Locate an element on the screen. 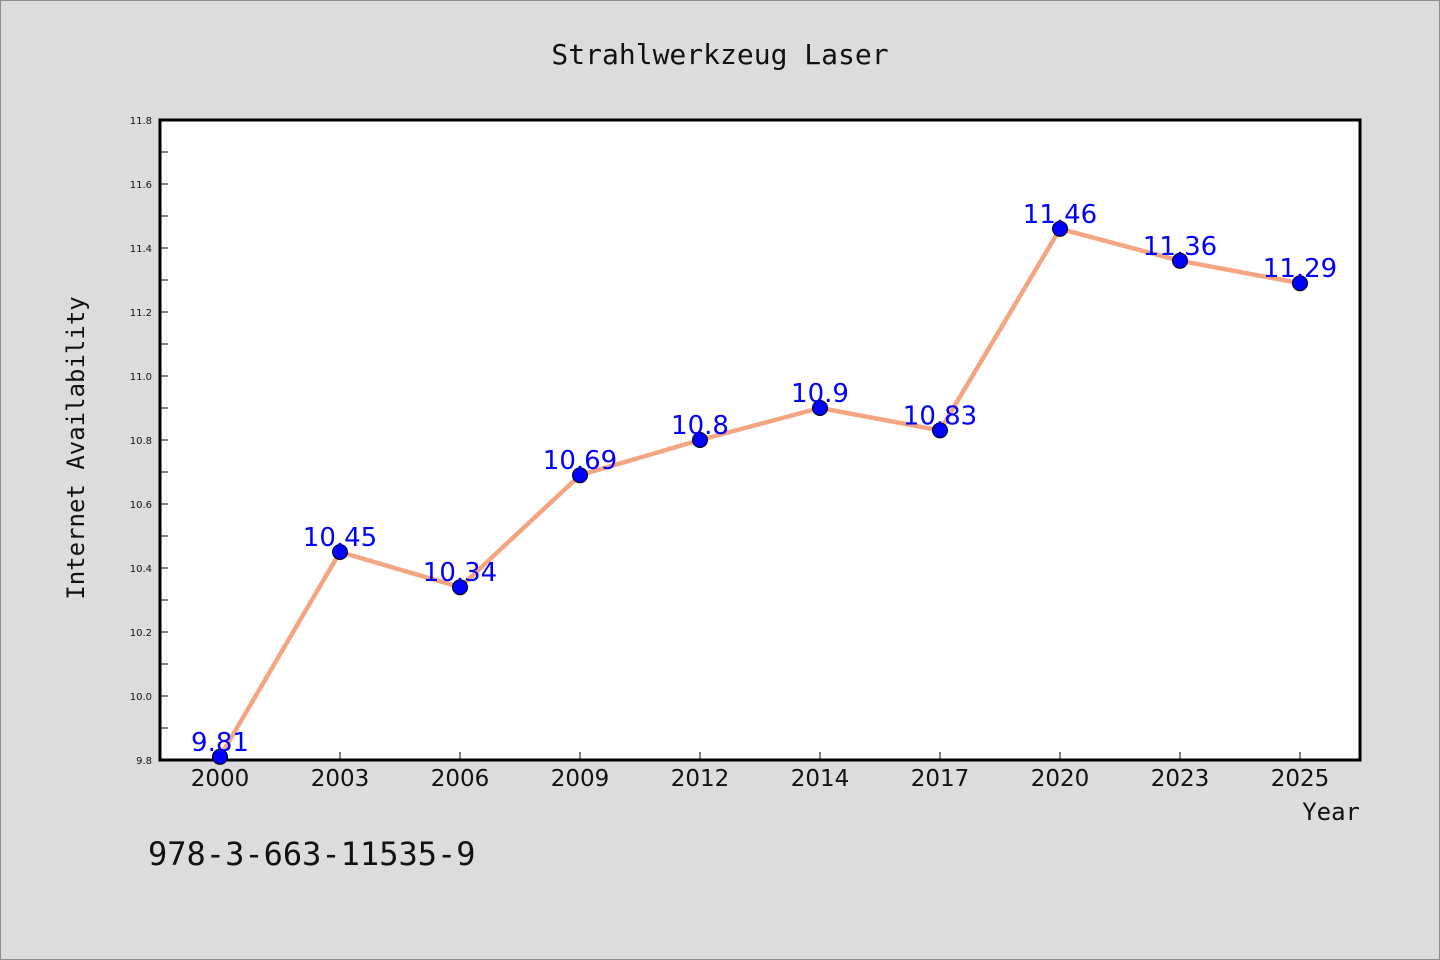 Image resolution: width=1440 pixels, height=960 pixels. x-tick-label: 2000 is located at coordinates (220, 779).